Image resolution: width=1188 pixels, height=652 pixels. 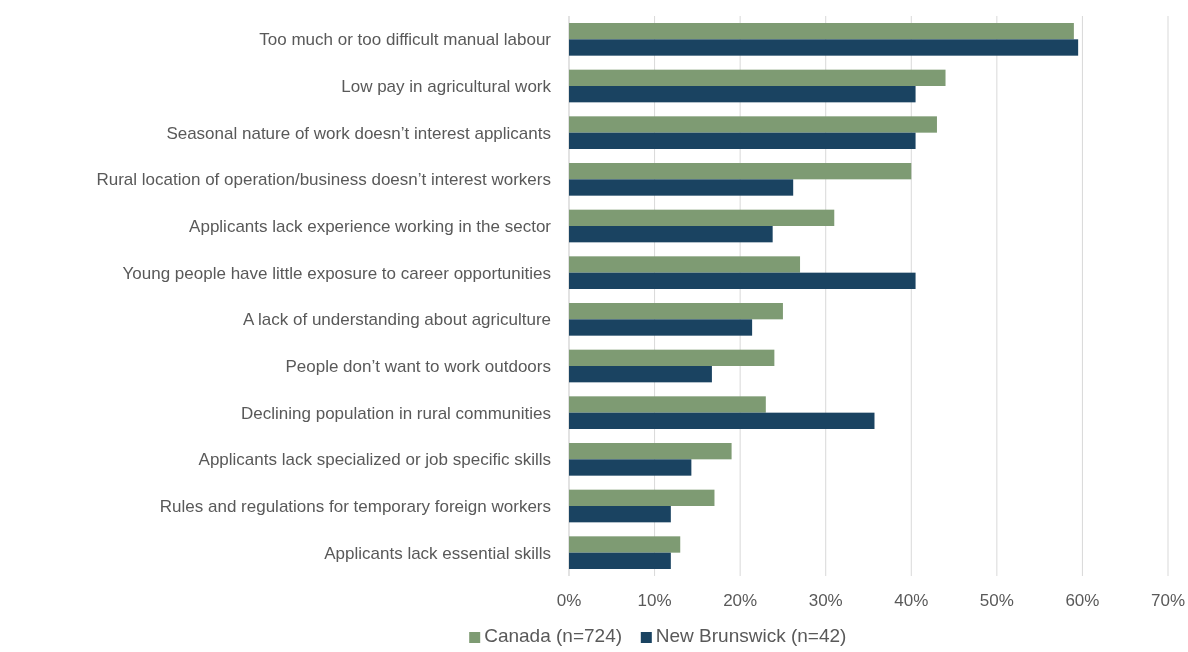 I want to click on y-tick-label: People don’t want to work outdoors, so click(x=418, y=366).